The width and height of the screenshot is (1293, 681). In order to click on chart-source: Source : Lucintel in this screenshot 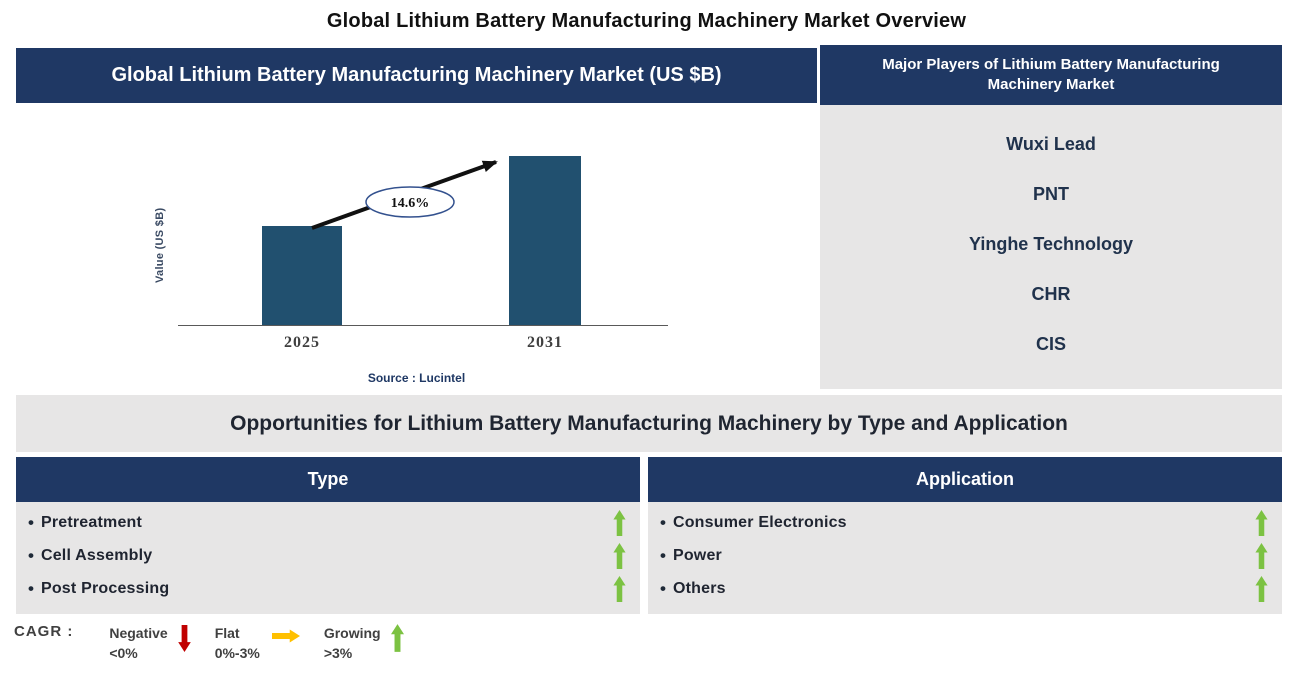, I will do `click(416, 378)`.